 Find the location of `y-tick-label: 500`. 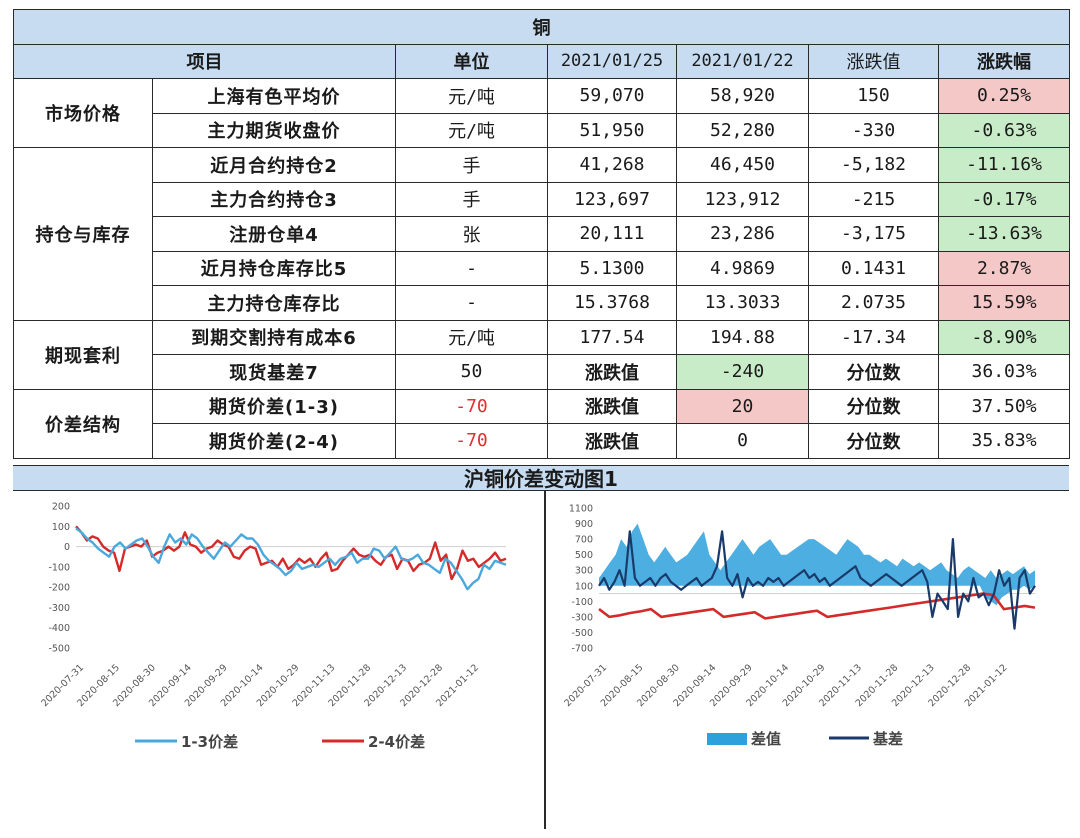

y-tick-label: 500 is located at coordinates (584, 555).